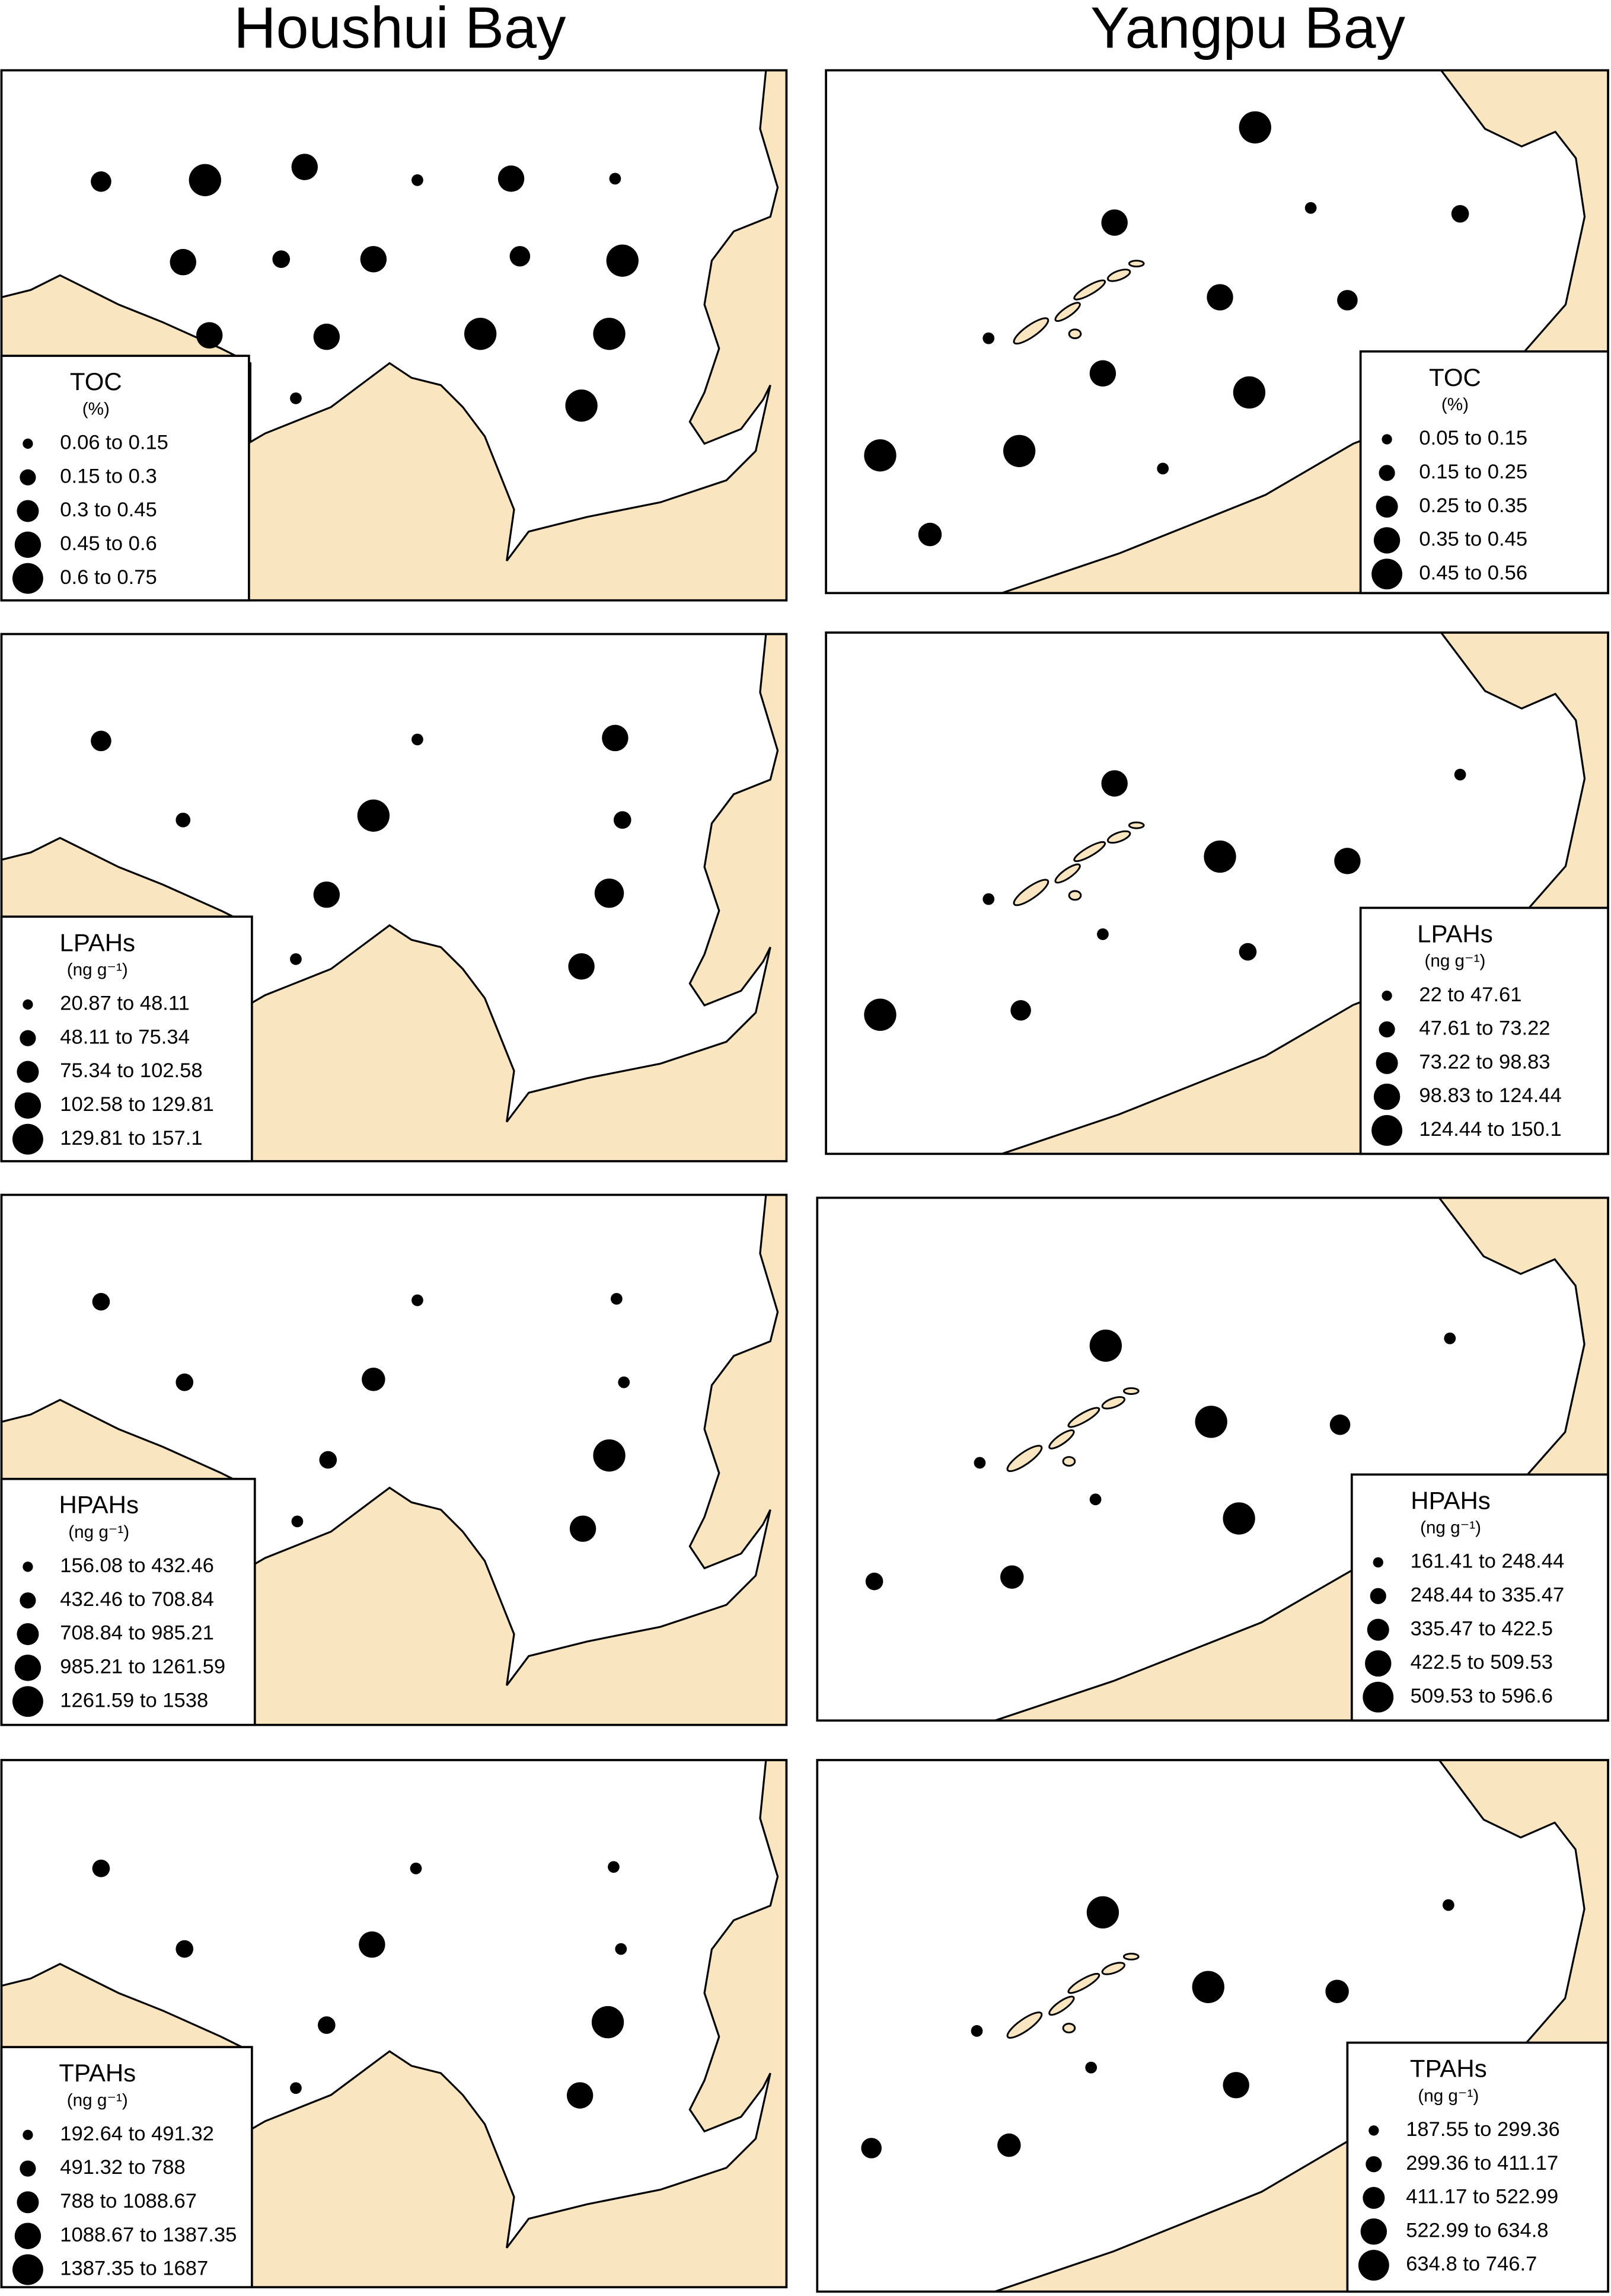 This screenshot has width=1611, height=2296. What do you see at coordinates (1482, 1696) in the screenshot?
I see `legend-class: 509.53 to 596.6` at bounding box center [1482, 1696].